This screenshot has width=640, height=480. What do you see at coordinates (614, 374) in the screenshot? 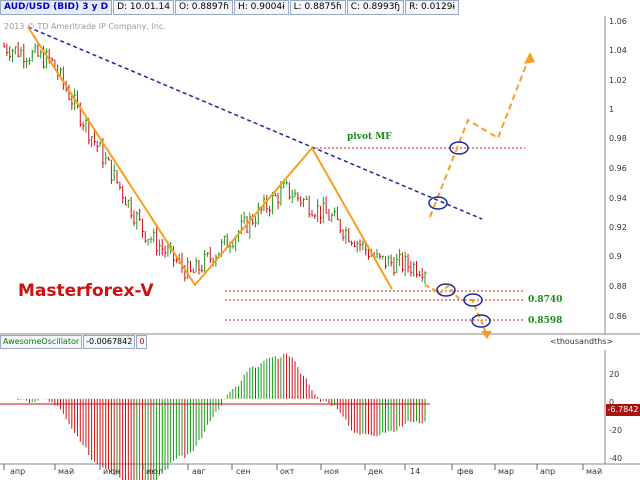
I see `osc-tick: 20` at bounding box center [614, 374].